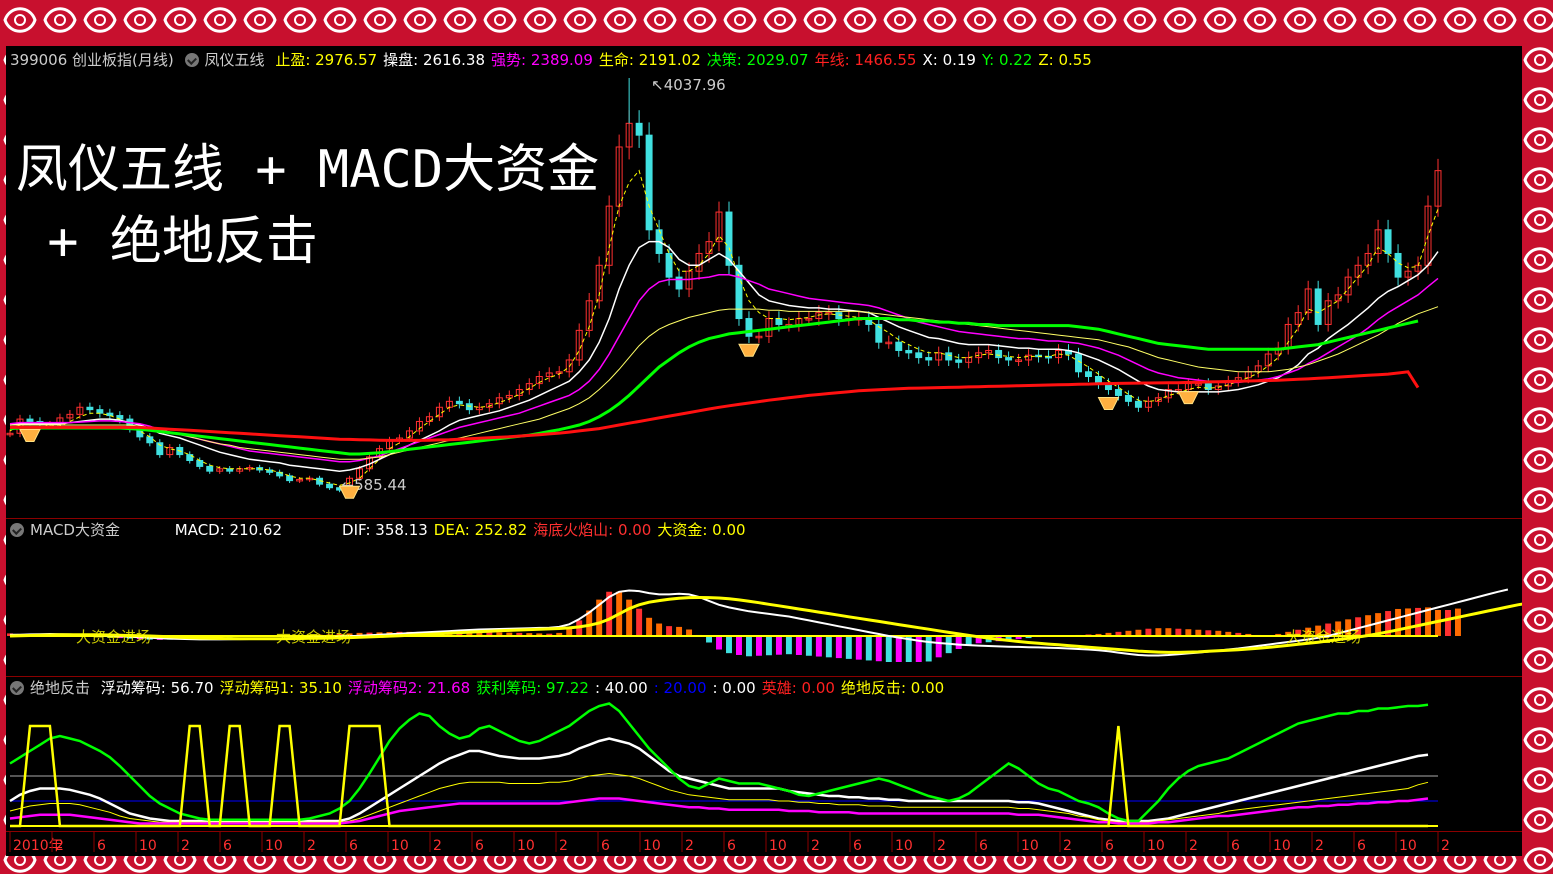 This screenshot has width=1553, height=874. What do you see at coordinates (542, 60) in the screenshot?
I see `main-item: 强势: 2389.09` at bounding box center [542, 60].